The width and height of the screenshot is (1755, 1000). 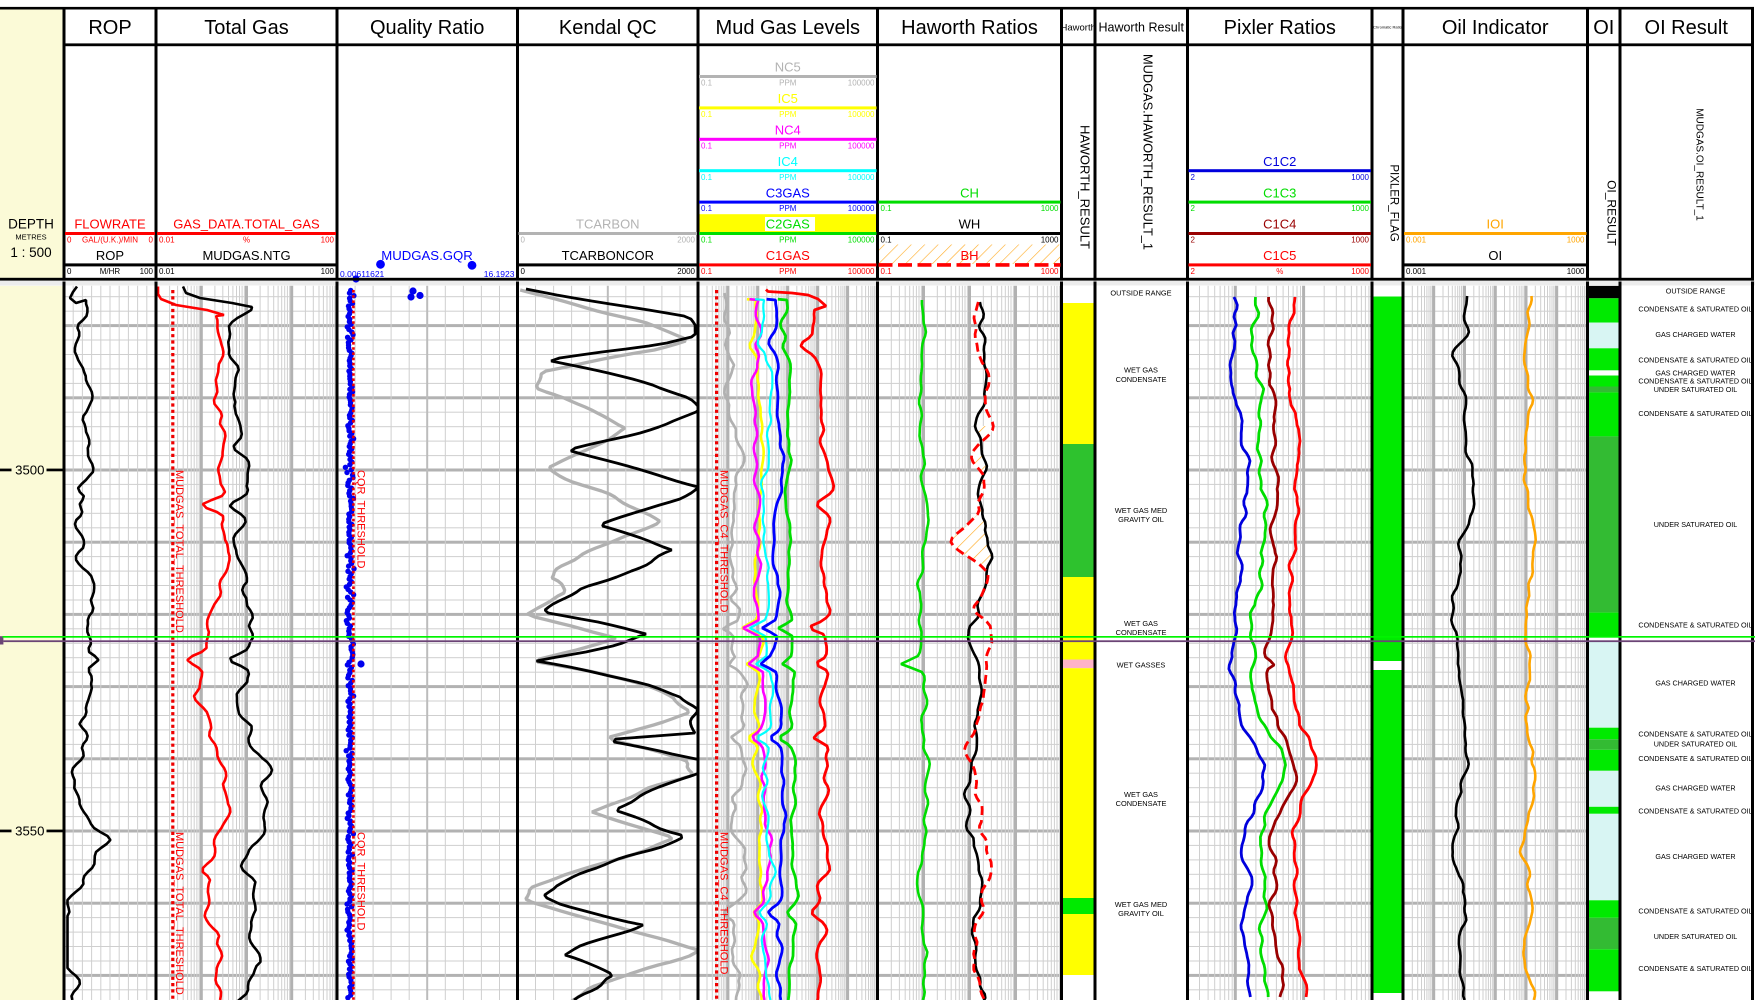 I want to click on svg-text: C1C2, so click(x=1279, y=161).